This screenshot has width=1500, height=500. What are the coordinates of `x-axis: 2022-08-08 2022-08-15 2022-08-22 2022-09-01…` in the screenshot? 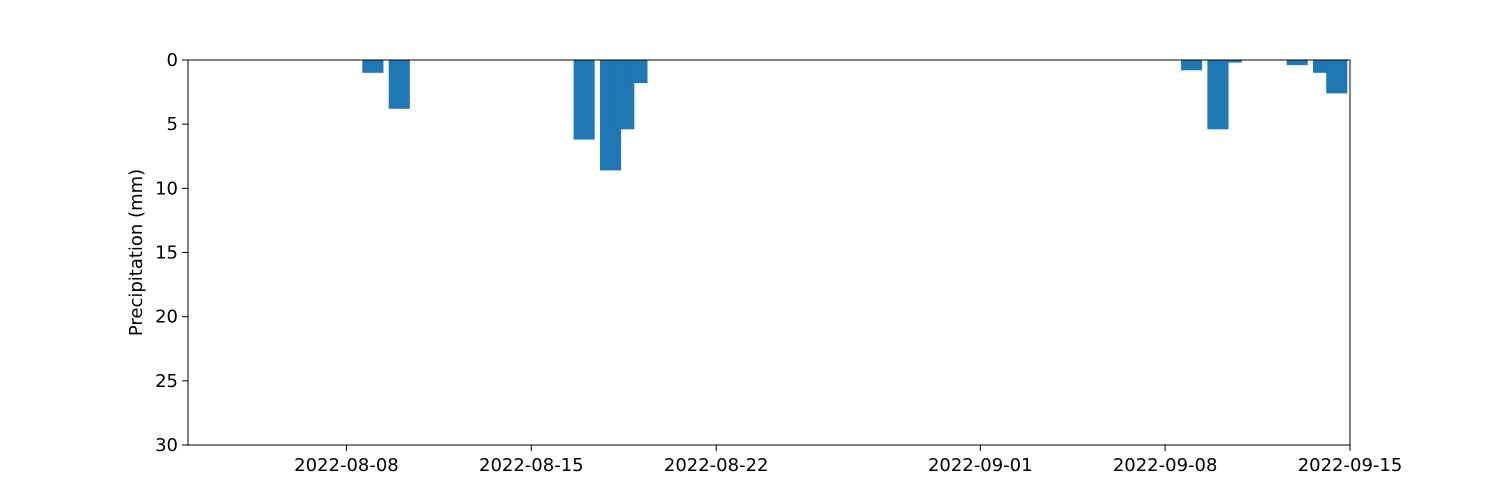 It's located at (848, 460).